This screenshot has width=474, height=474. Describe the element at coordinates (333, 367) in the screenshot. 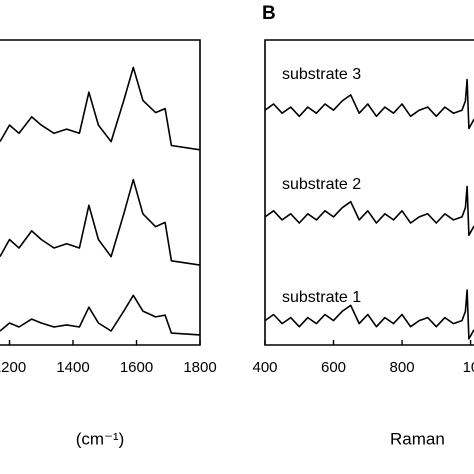

I see `x-tick-label: 600` at that location.